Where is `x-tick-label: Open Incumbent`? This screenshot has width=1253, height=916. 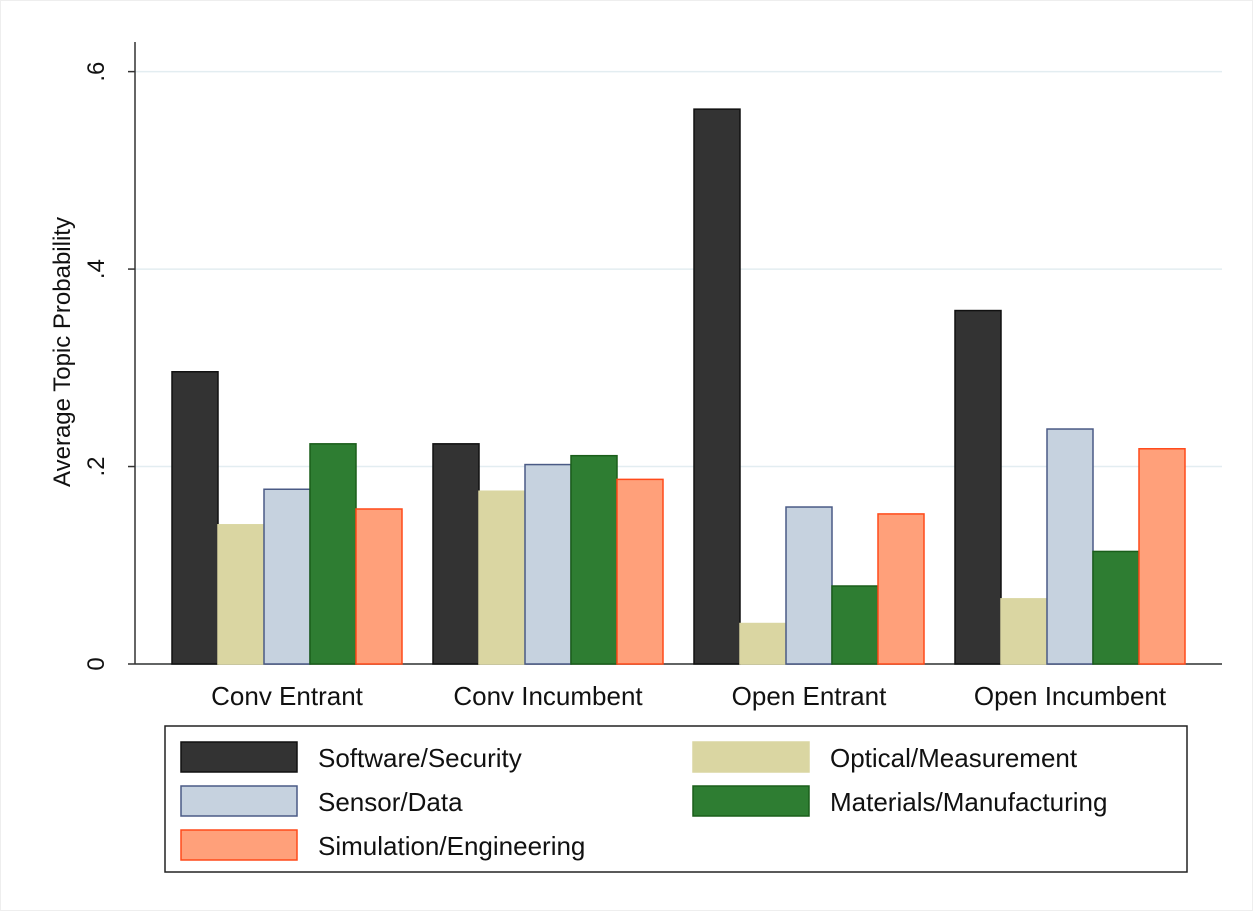 x-tick-label: Open Incumbent is located at coordinates (1070, 696).